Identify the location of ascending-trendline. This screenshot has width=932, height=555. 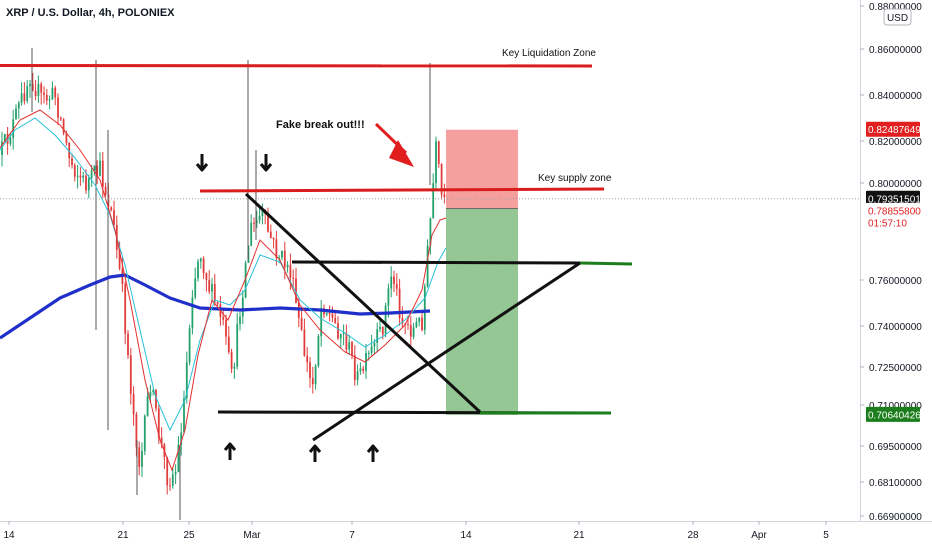
(446, 351).